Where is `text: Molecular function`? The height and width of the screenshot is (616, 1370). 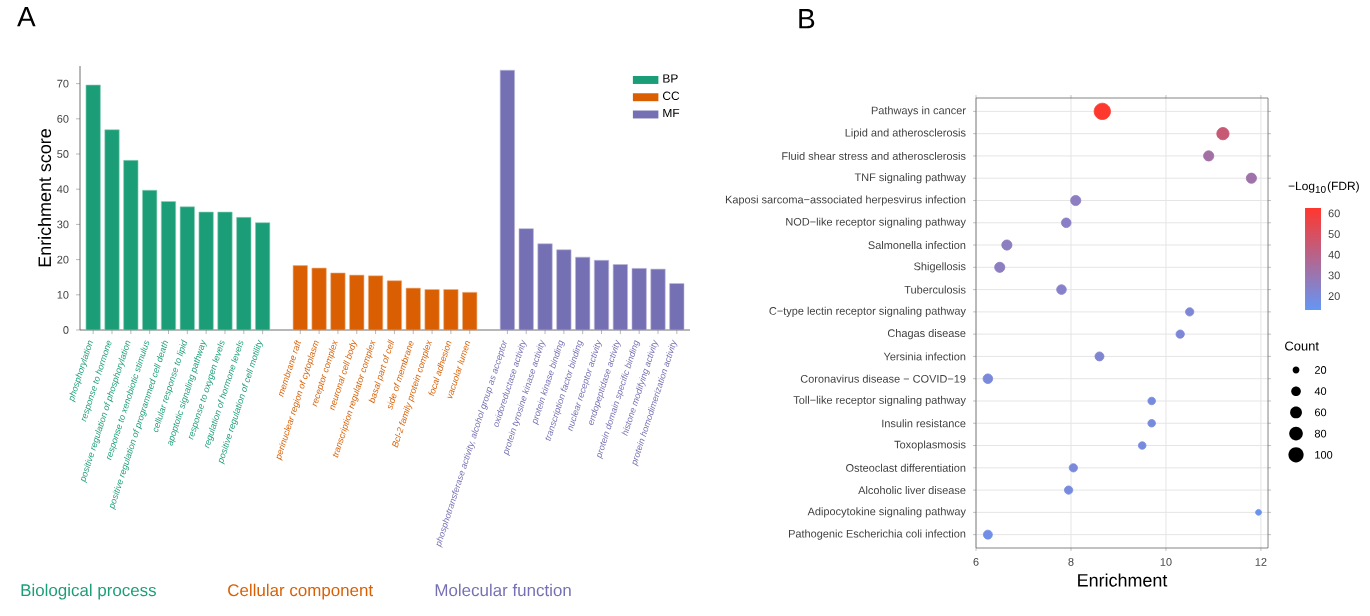
text: Molecular function is located at coordinates (503, 590).